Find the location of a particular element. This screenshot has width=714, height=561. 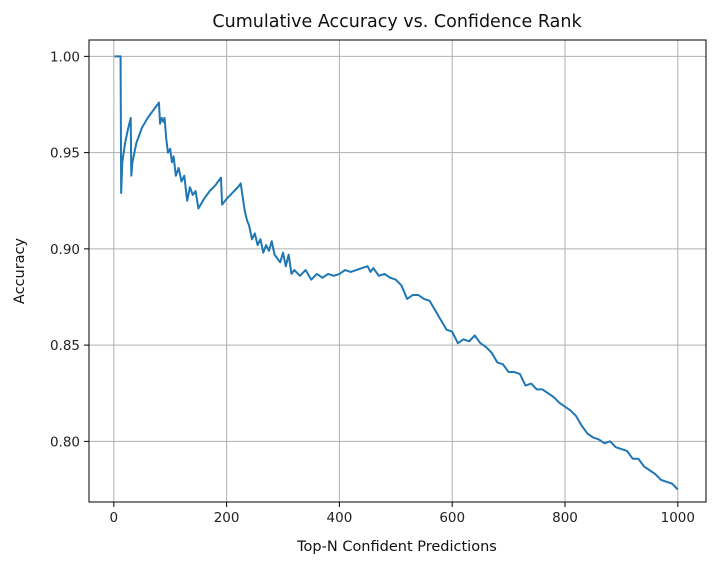

y-tick-label: 0.95 is located at coordinates (65, 154).